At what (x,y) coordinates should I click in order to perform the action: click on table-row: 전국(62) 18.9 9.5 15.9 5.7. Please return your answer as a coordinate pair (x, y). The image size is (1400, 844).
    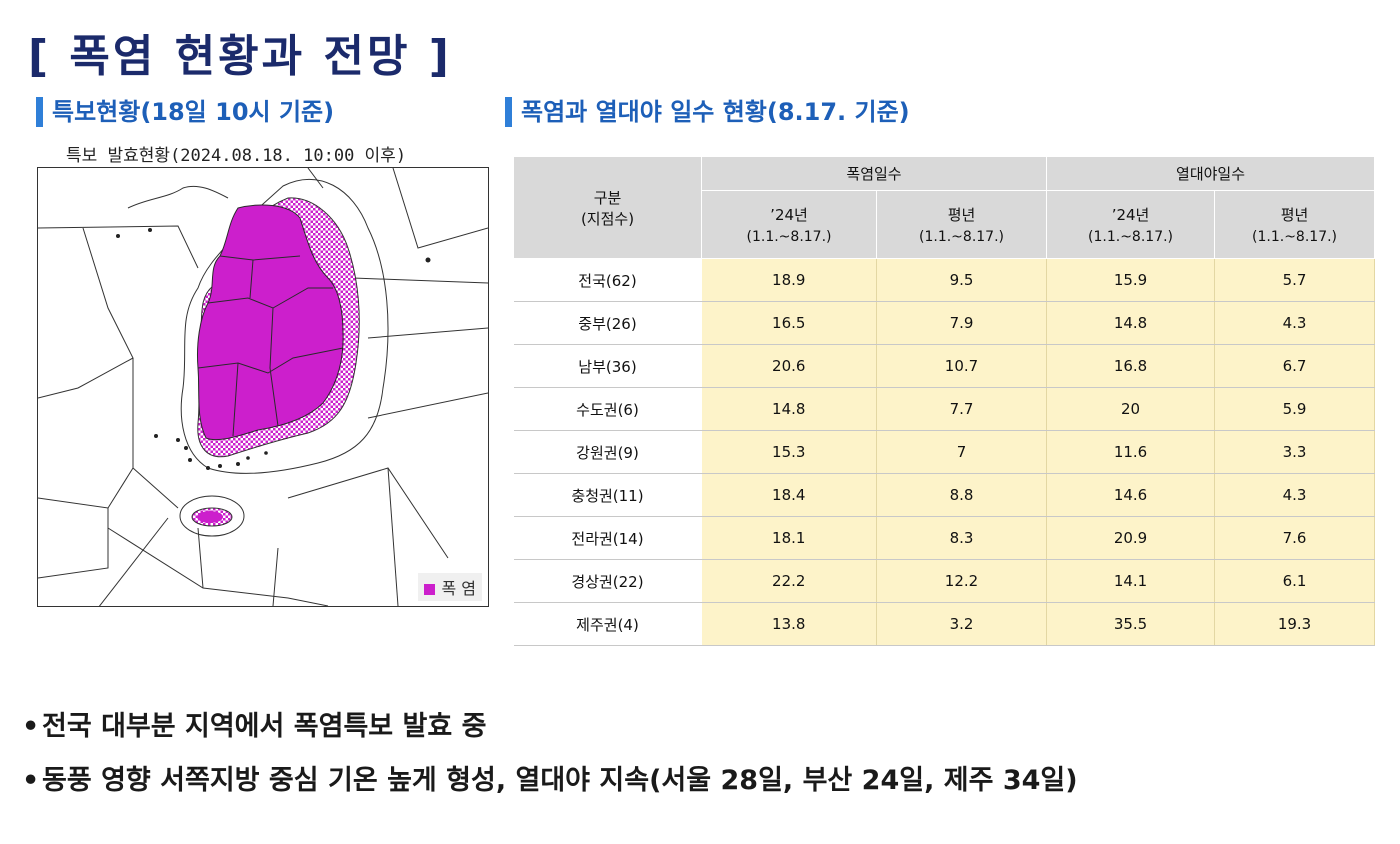
    Looking at the image, I should click on (944, 280).